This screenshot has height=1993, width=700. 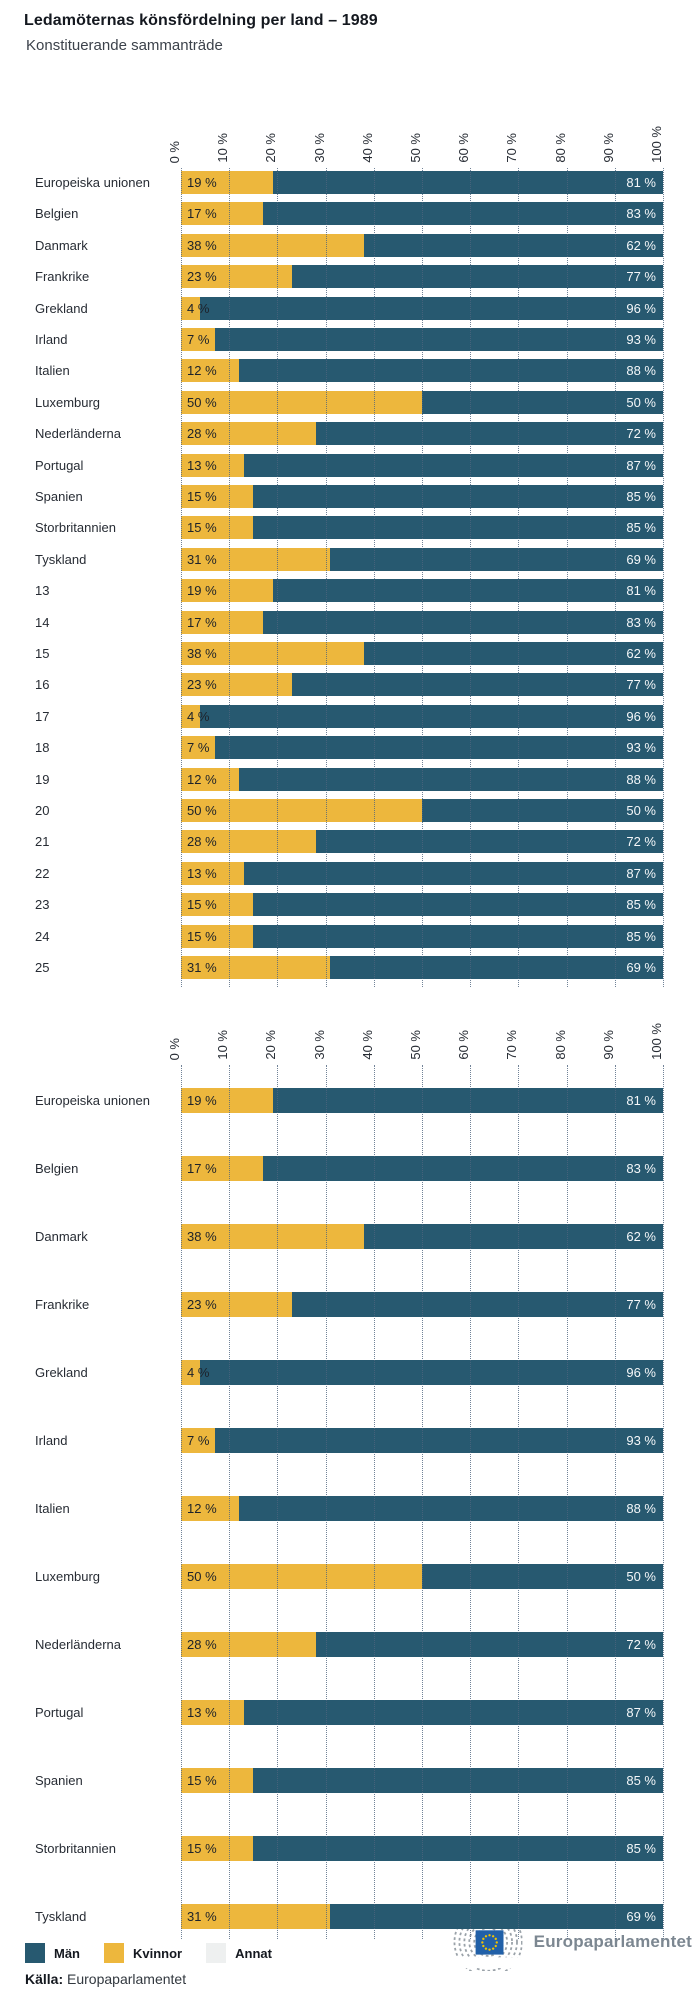 What do you see at coordinates (143, 1953) in the screenshot?
I see `legend-item-kvinnor: Kvinnor` at bounding box center [143, 1953].